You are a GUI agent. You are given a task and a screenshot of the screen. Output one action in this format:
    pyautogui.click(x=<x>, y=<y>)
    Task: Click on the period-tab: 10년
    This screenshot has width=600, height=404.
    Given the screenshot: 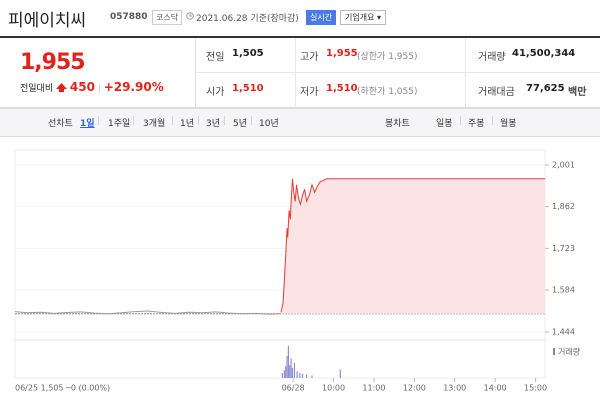 What is the action you would take?
    pyautogui.click(x=269, y=124)
    